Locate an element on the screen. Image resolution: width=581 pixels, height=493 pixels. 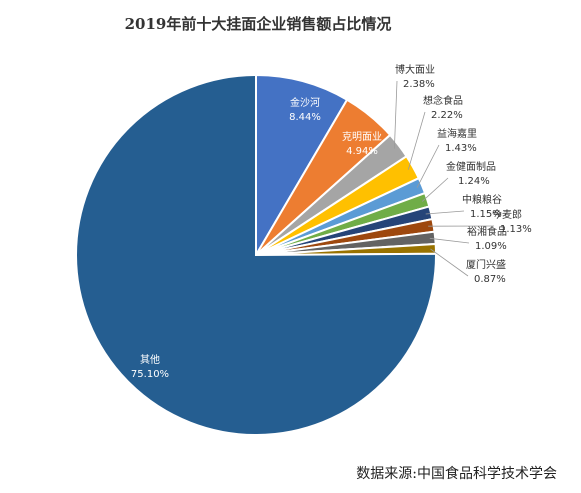
slice-label-value-8: 1.13% is located at coordinates (516, 229).